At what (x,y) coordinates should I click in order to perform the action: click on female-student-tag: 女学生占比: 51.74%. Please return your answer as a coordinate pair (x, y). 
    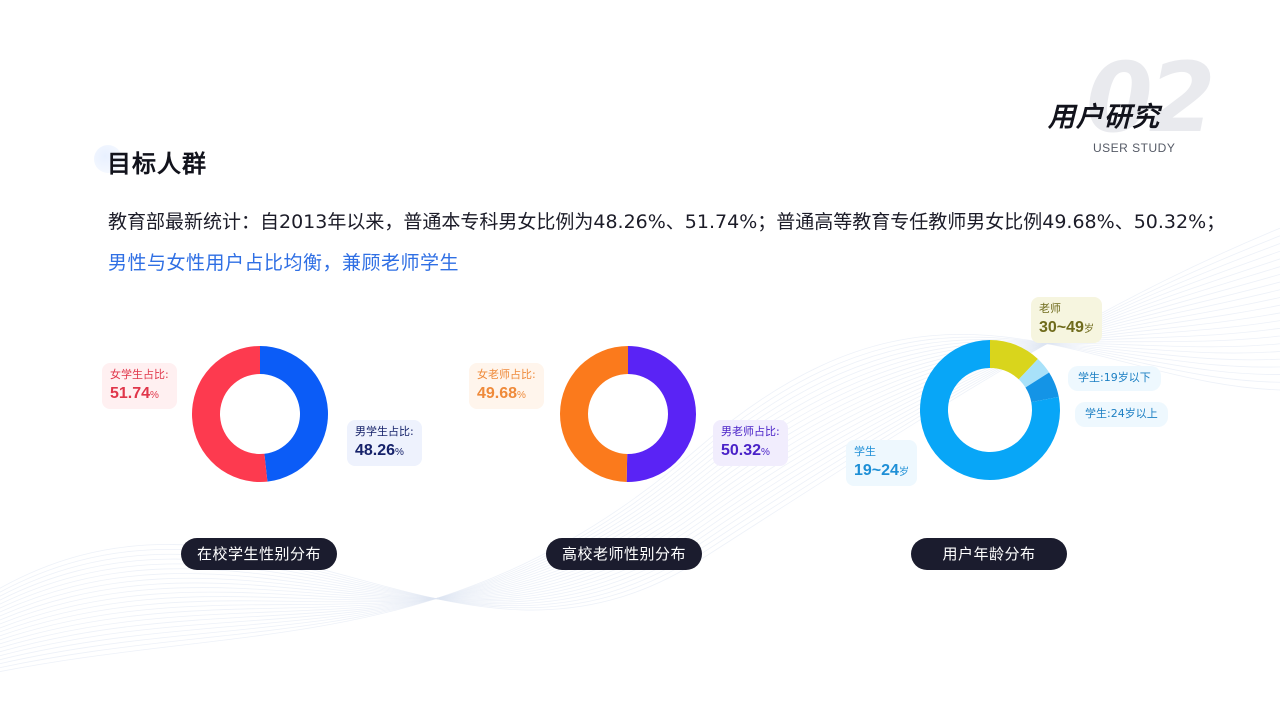
    Looking at the image, I should click on (139, 386).